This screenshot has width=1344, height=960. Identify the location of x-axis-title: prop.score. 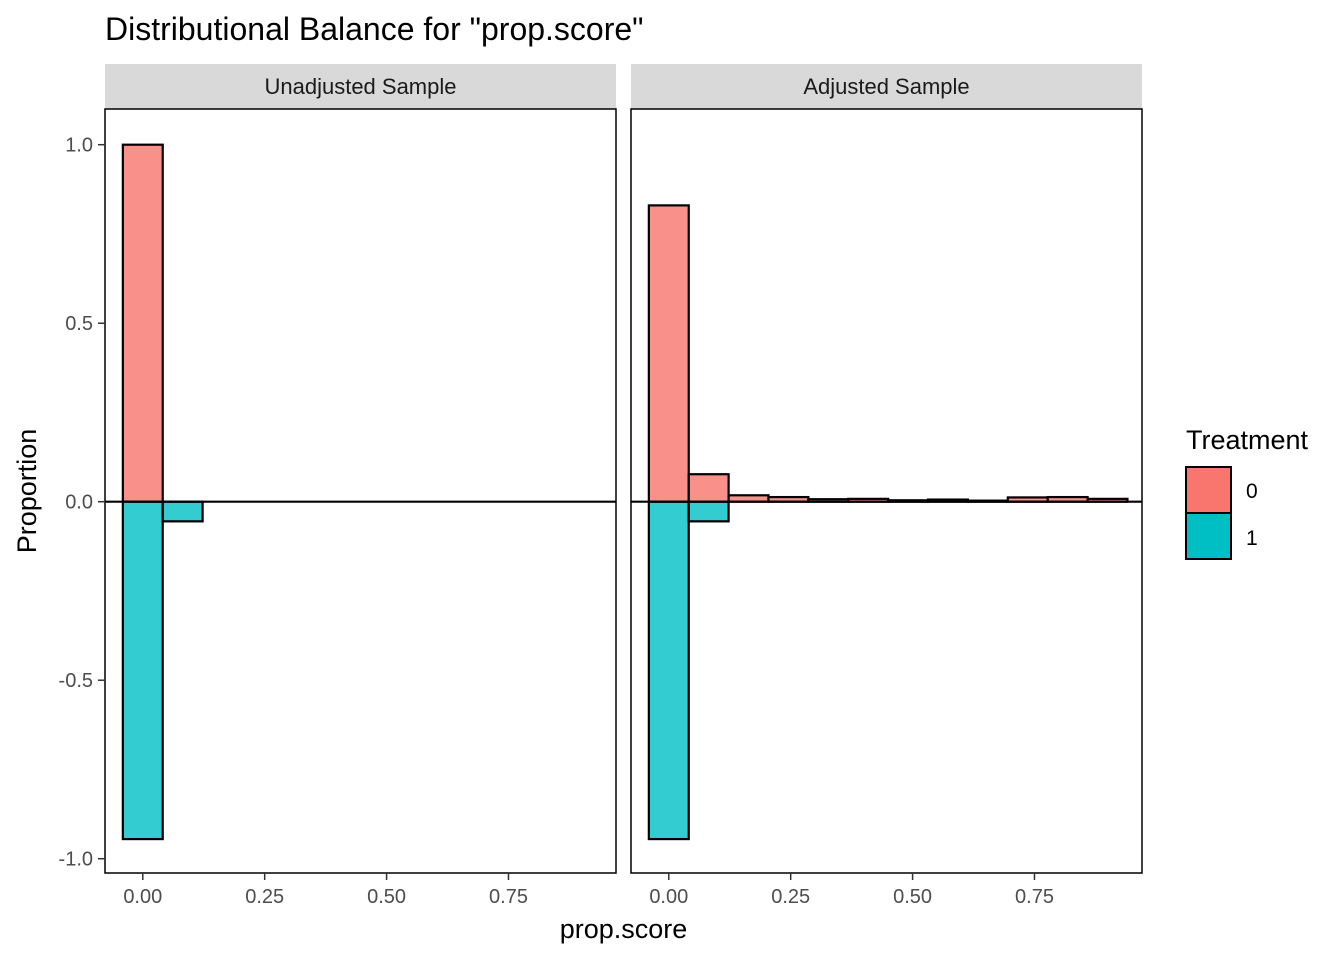
(624, 929).